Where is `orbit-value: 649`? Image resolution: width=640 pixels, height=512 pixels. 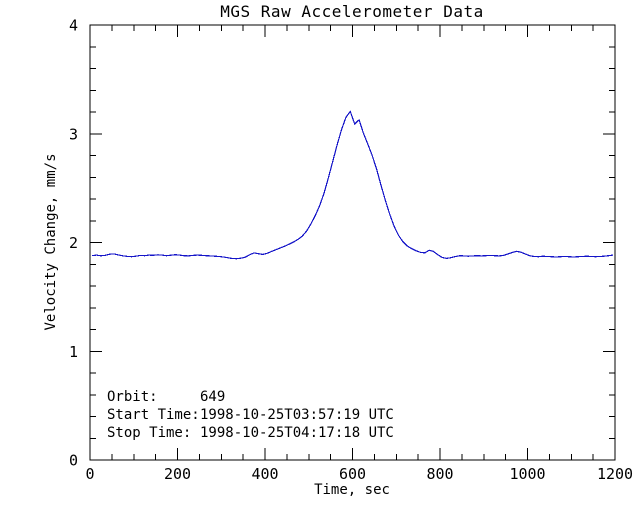
orbit-value: 649 is located at coordinates (212, 397).